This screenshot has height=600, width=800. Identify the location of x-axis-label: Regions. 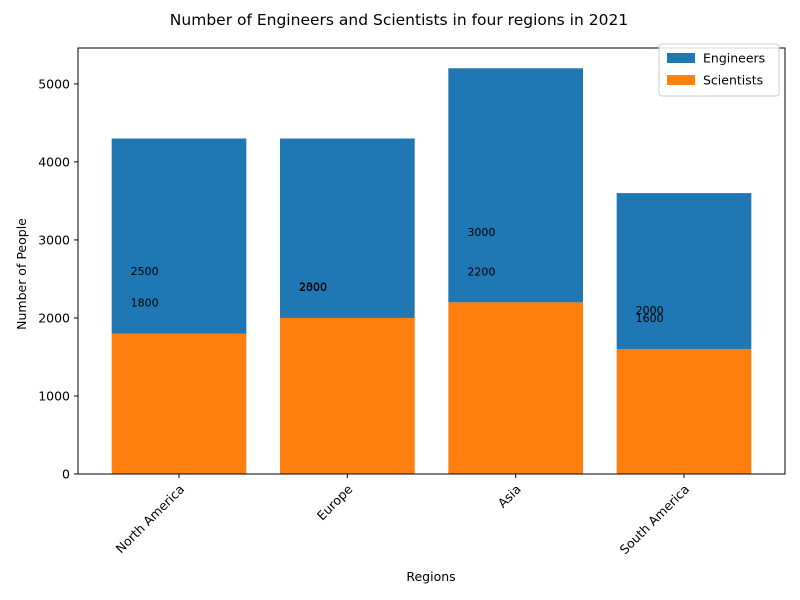
(430, 576).